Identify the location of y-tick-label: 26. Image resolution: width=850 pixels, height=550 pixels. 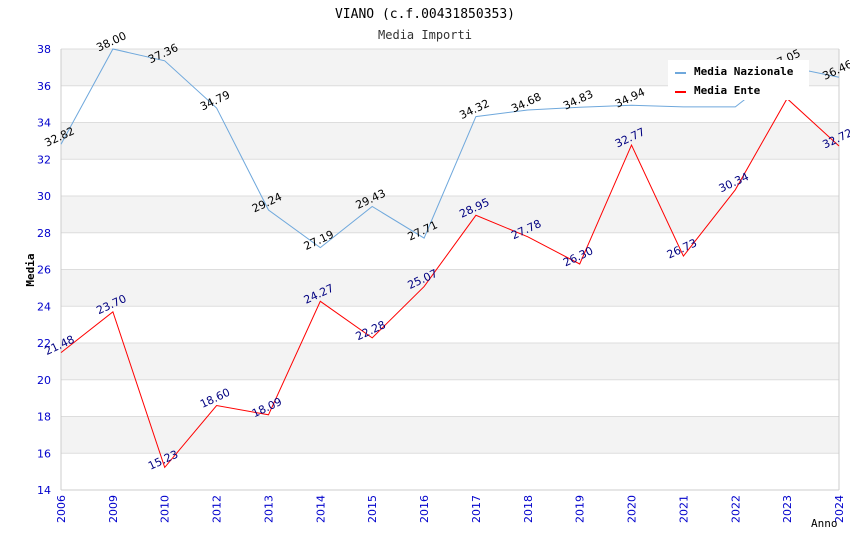
(44, 270).